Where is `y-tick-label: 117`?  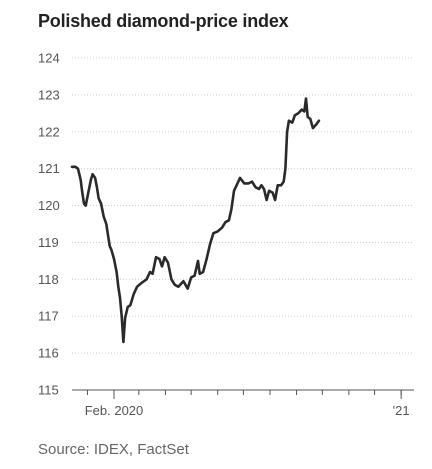 y-tick-label: 117 is located at coordinates (48, 316).